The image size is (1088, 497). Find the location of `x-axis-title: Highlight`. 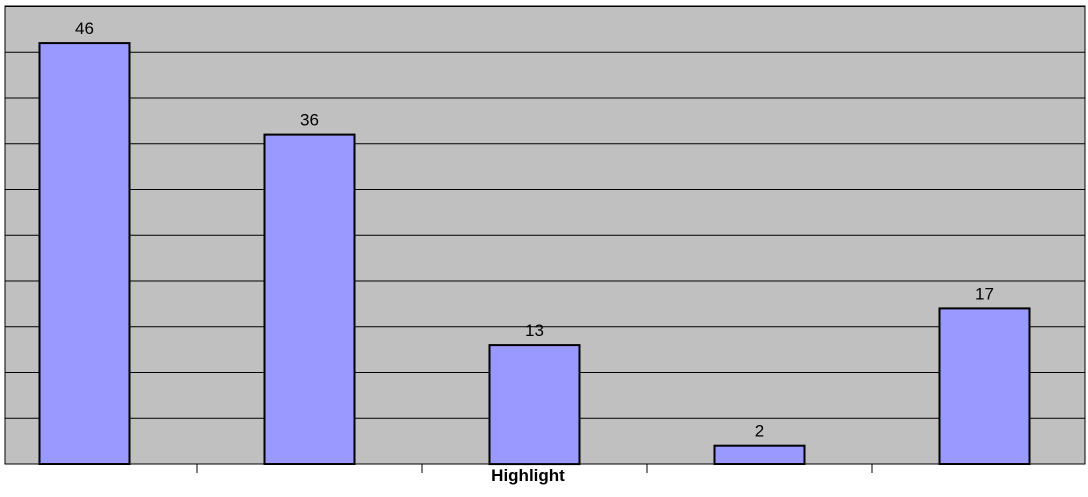

x-axis-title: Highlight is located at coordinates (528, 475).